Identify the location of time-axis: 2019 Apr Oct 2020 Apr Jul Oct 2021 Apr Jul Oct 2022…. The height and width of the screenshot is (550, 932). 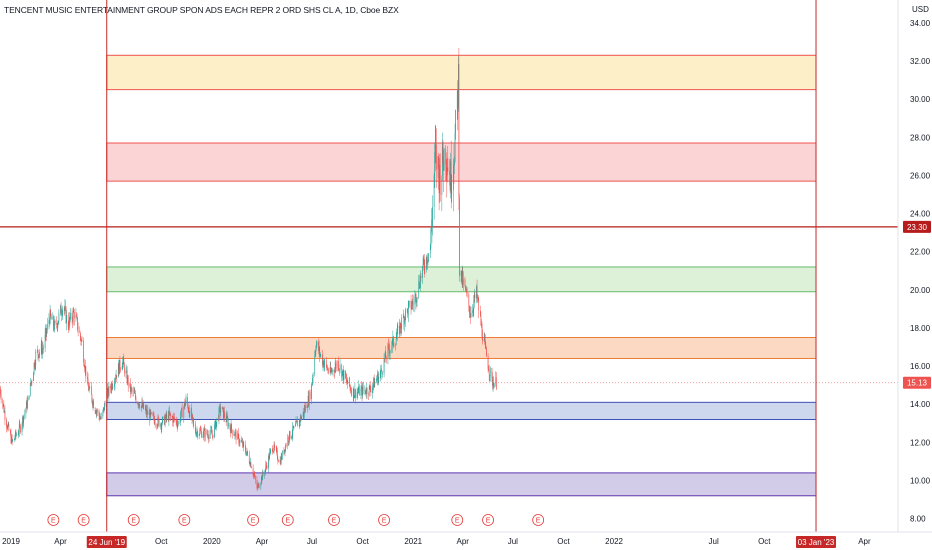
(466, 538).